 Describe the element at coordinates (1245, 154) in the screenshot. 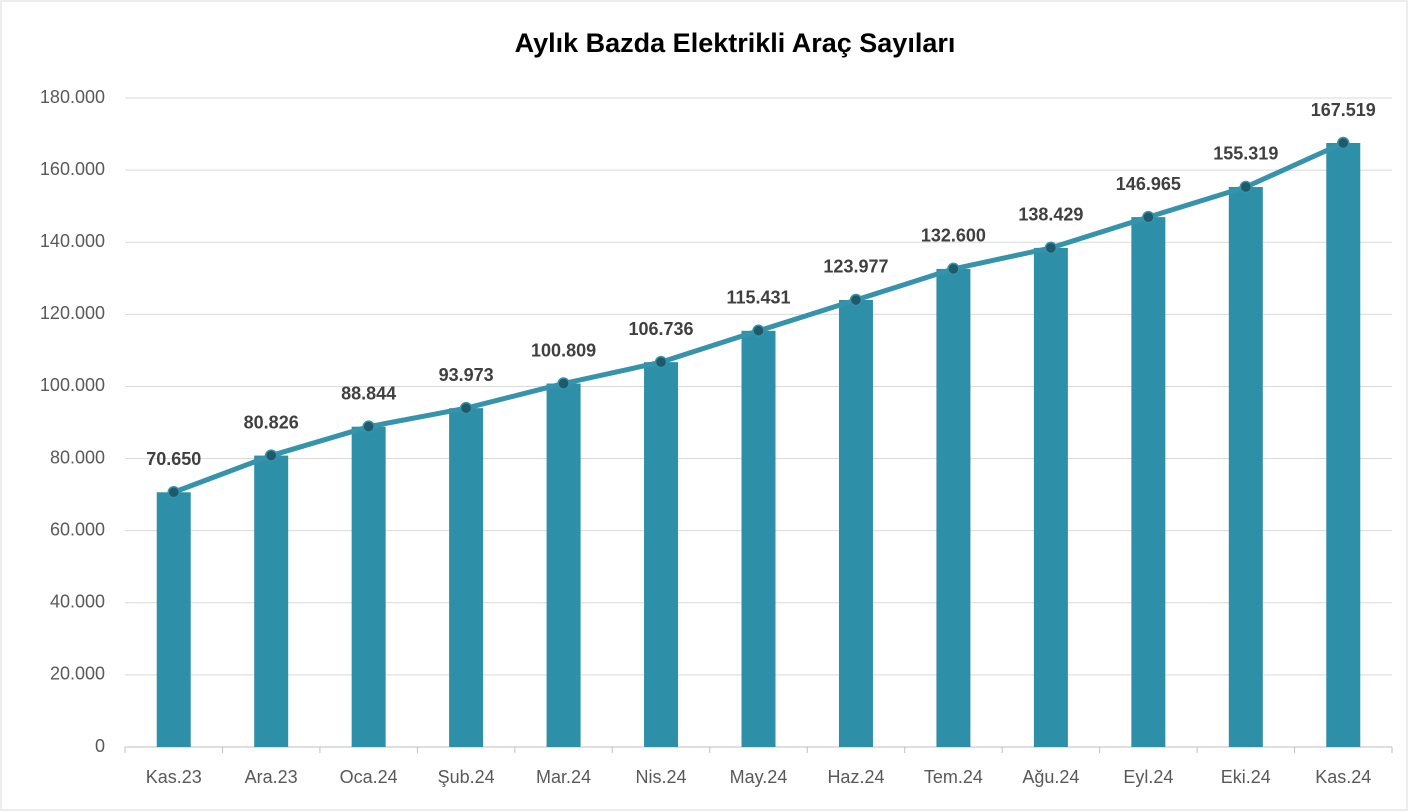

I see `value-label: 155.319` at that location.